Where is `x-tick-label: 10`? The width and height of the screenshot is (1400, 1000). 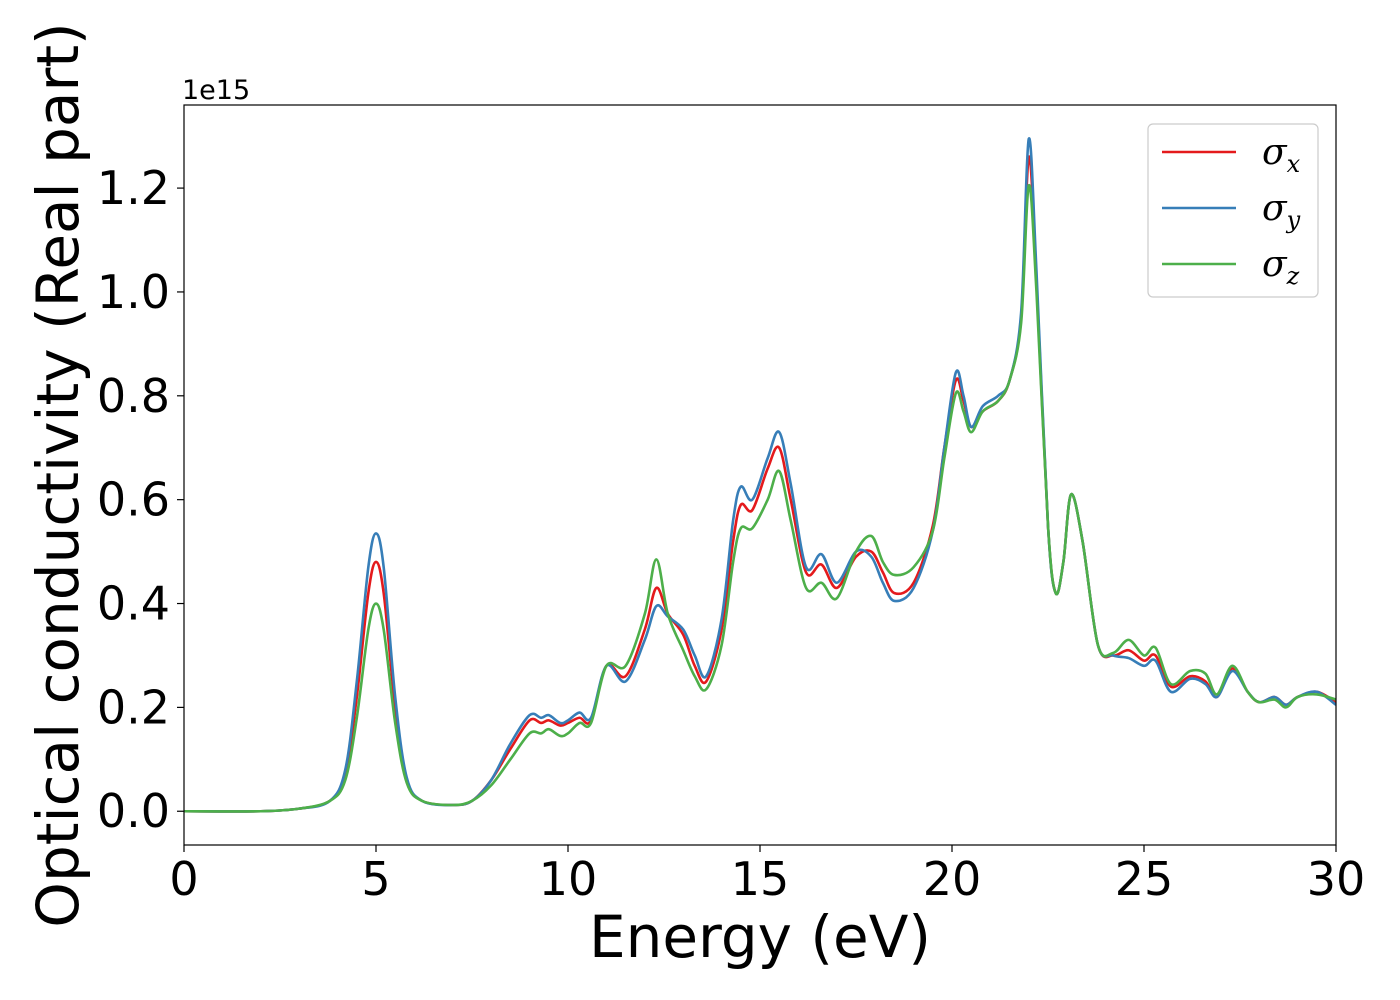
x-tick-label: 10 is located at coordinates (568, 879).